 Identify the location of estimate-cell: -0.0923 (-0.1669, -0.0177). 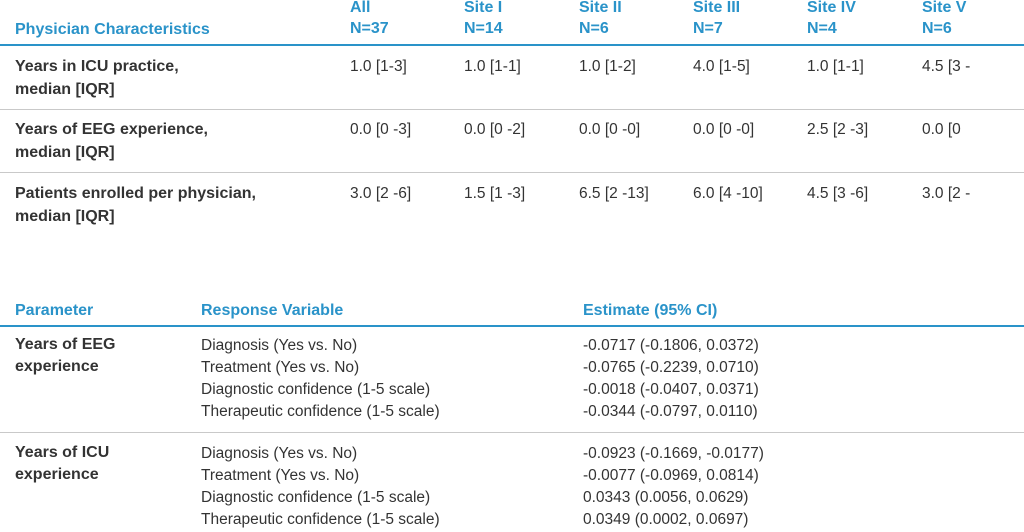
(673, 453).